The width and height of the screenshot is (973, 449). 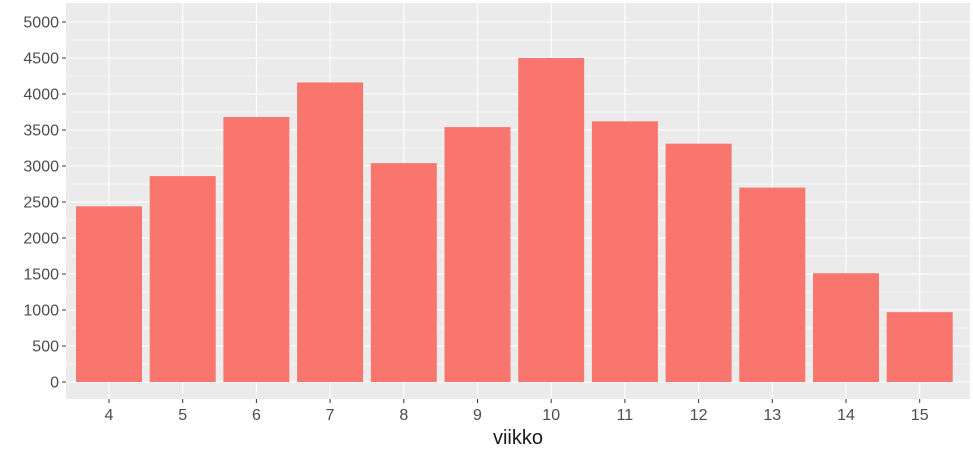 I want to click on x-tick-label: 5, so click(x=182, y=415).